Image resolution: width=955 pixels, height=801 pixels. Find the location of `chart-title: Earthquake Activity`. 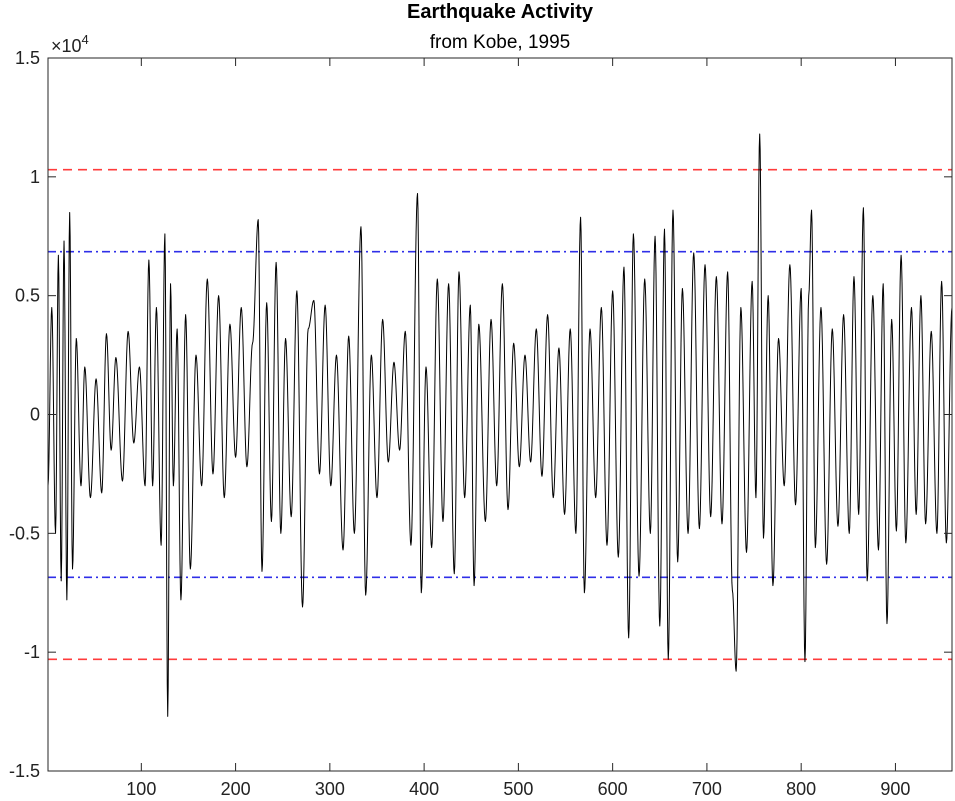

chart-title: Earthquake Activity is located at coordinates (500, 12).